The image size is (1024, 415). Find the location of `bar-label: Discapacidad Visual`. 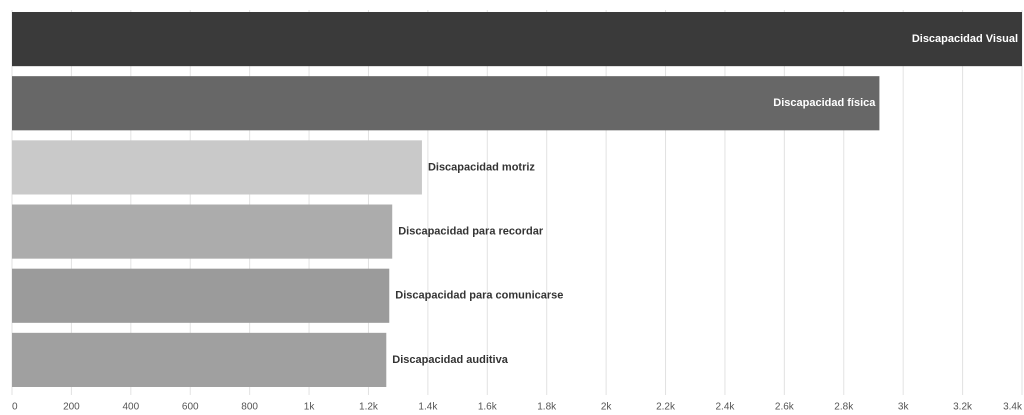

bar-label: Discapacidad Visual is located at coordinates (965, 39).